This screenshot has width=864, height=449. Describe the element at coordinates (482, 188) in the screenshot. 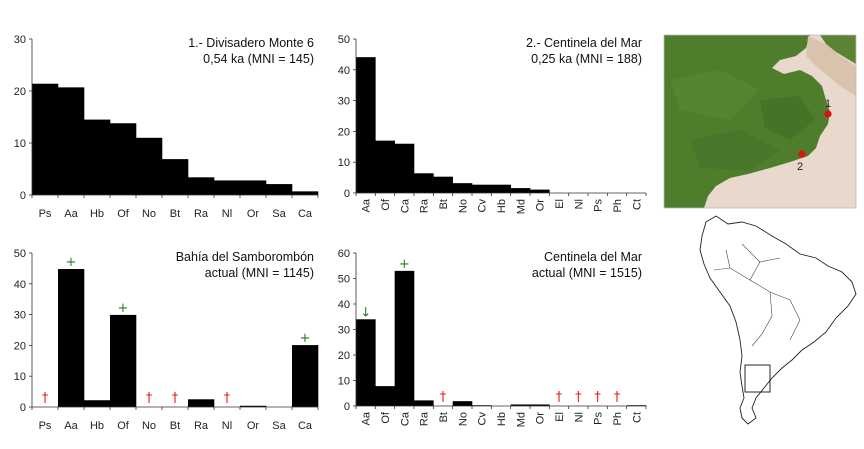

I see `bar-cv` at that location.